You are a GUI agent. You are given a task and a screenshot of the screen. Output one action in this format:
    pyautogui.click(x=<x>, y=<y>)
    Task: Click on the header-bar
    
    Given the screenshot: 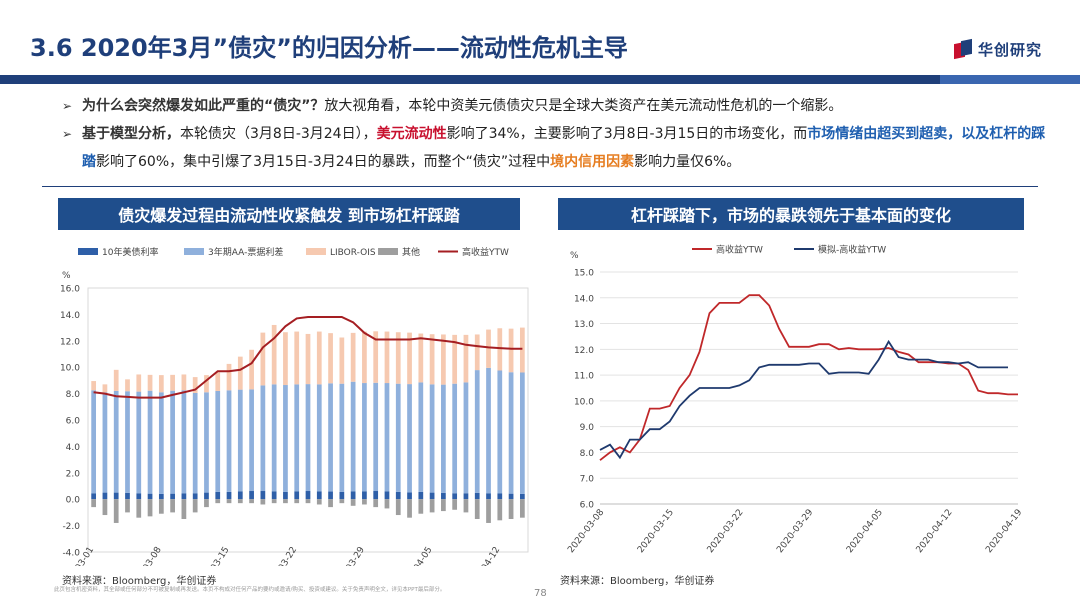 What is the action you would take?
    pyautogui.click(x=540, y=79)
    